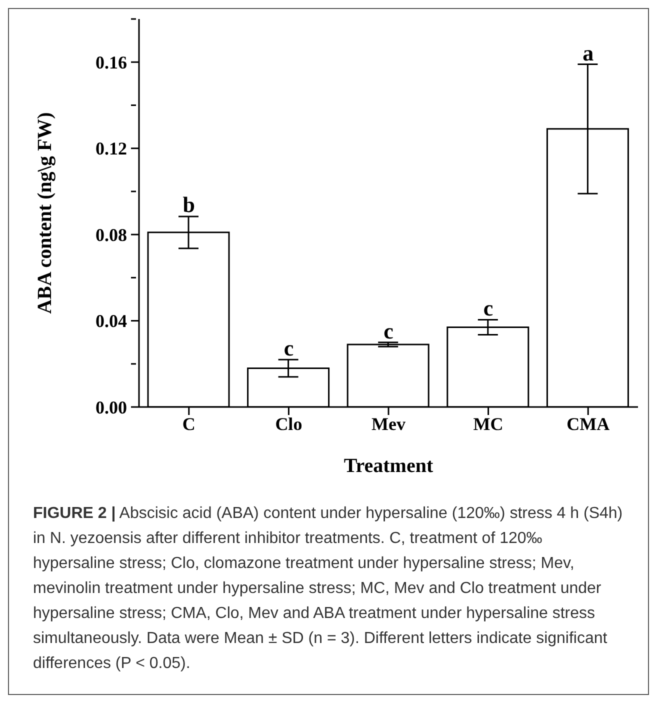  What do you see at coordinates (111, 321) in the screenshot?
I see `y-tick-label: 0.04` at bounding box center [111, 321].